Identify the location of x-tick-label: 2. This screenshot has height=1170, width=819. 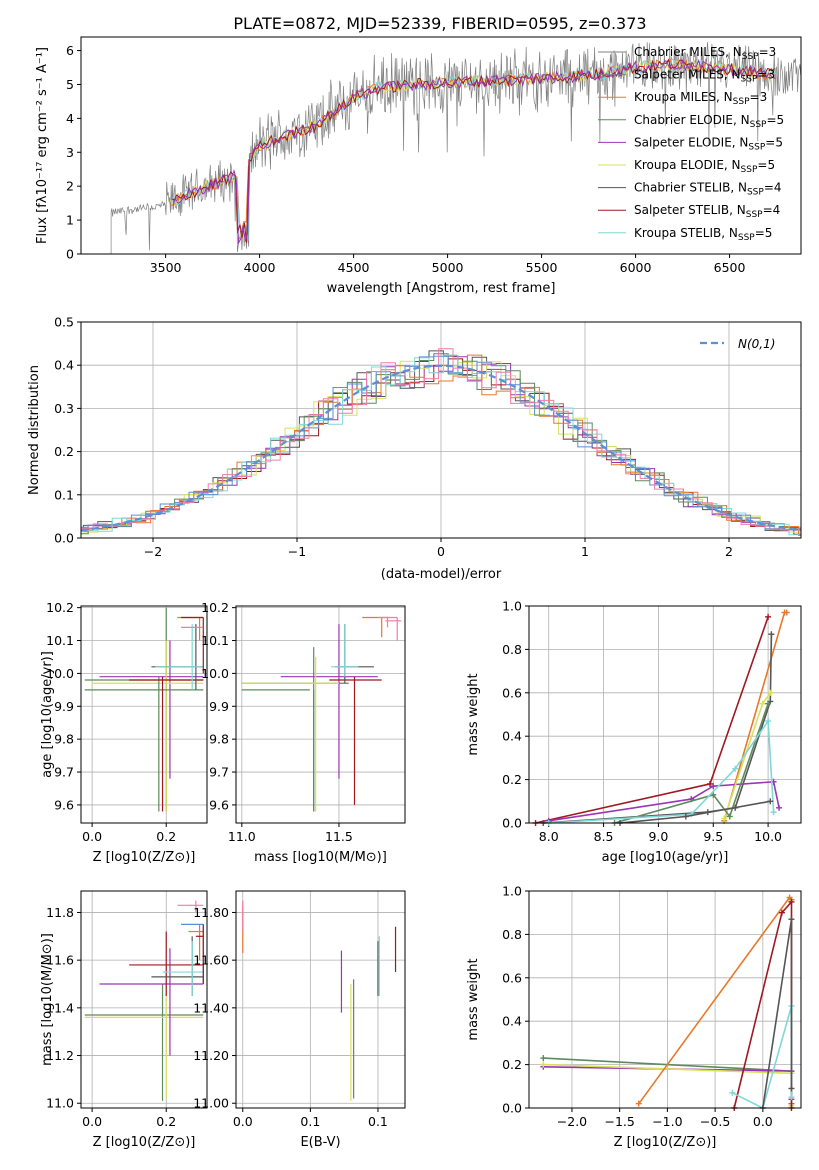
(729, 551).